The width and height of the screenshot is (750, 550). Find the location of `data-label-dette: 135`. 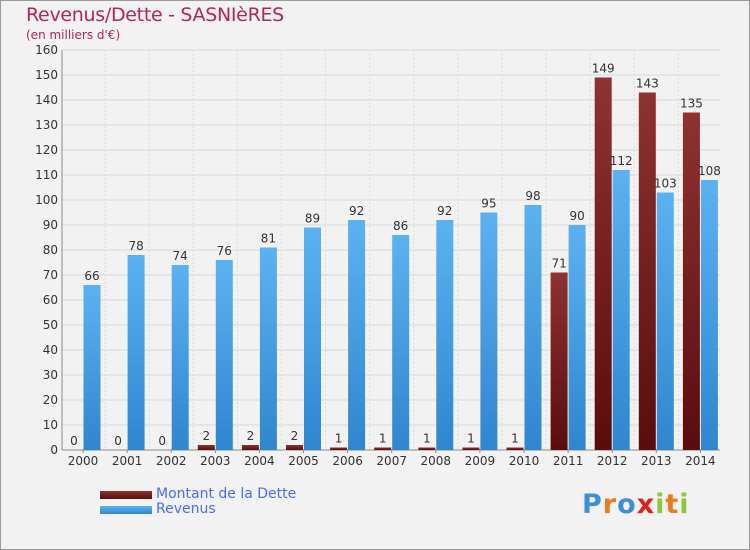

data-label-dette: 135 is located at coordinates (691, 104).